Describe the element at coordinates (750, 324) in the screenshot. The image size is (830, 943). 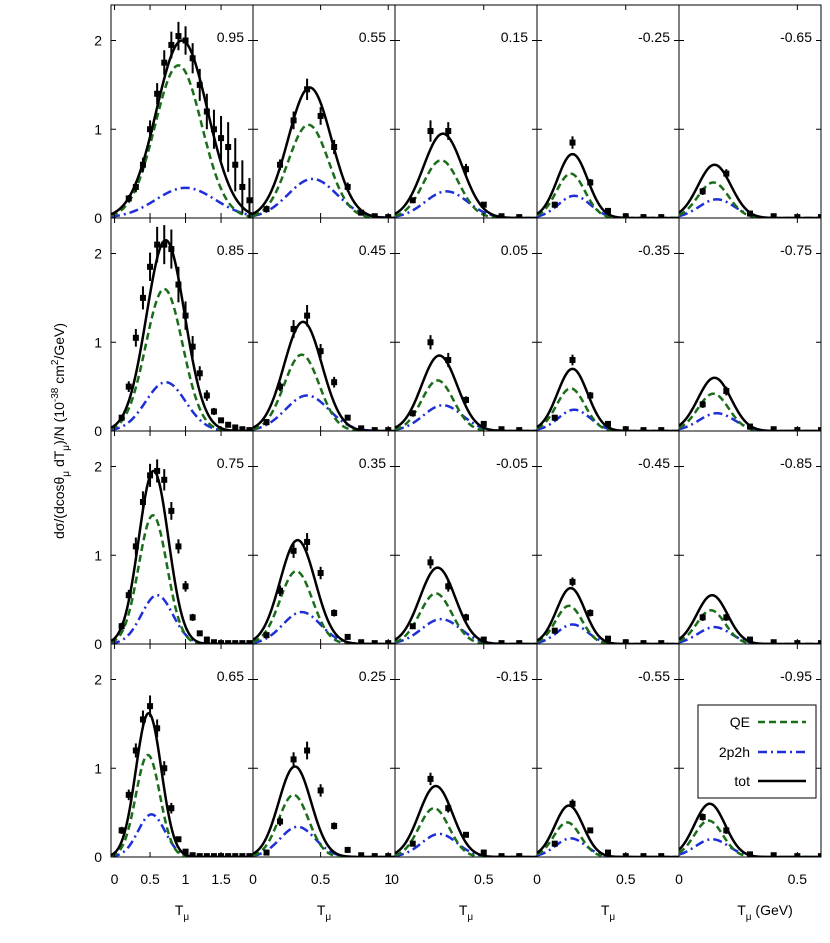
I see `panel--0.75: -0.75` at that location.